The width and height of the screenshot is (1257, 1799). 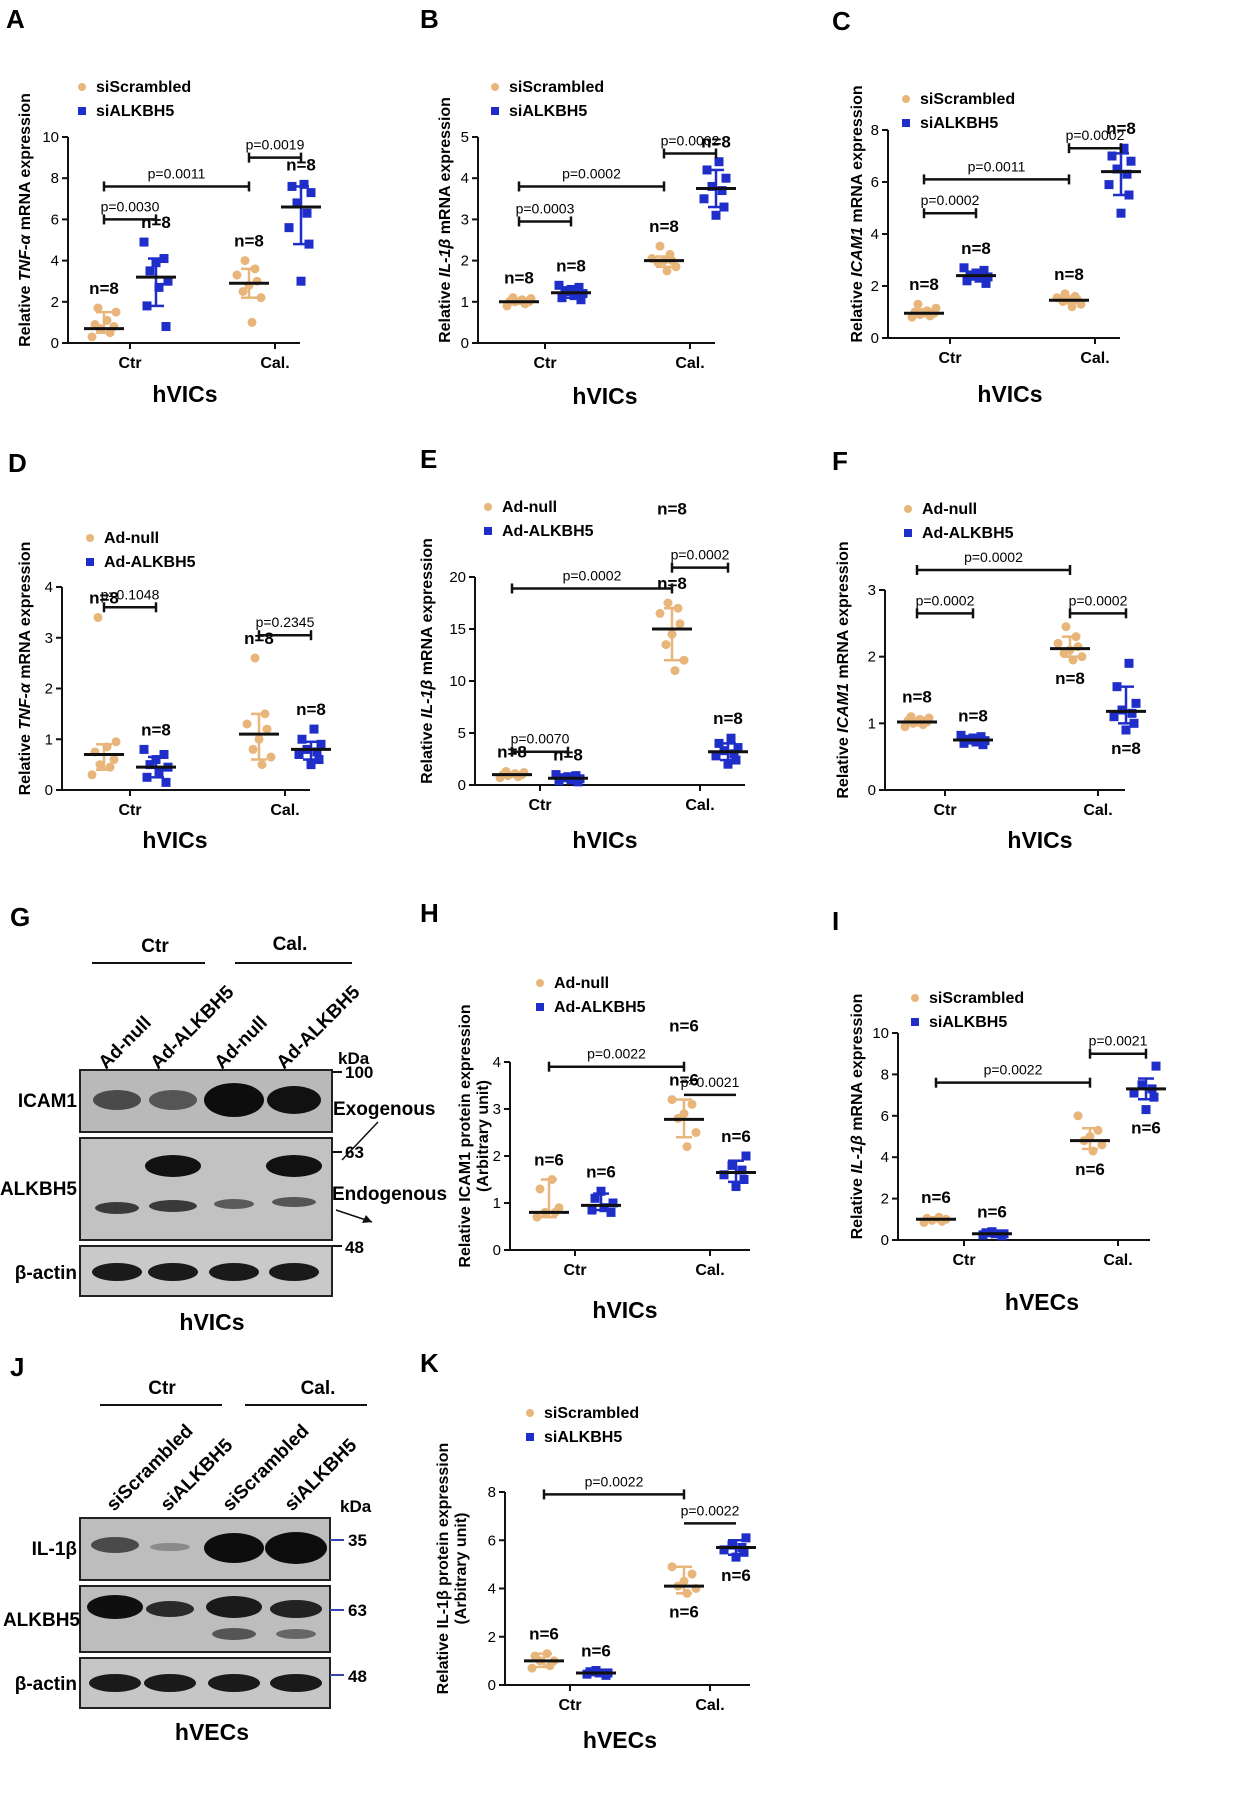 I want to click on chart-b-y-tick-label: 1, so click(x=465, y=302).